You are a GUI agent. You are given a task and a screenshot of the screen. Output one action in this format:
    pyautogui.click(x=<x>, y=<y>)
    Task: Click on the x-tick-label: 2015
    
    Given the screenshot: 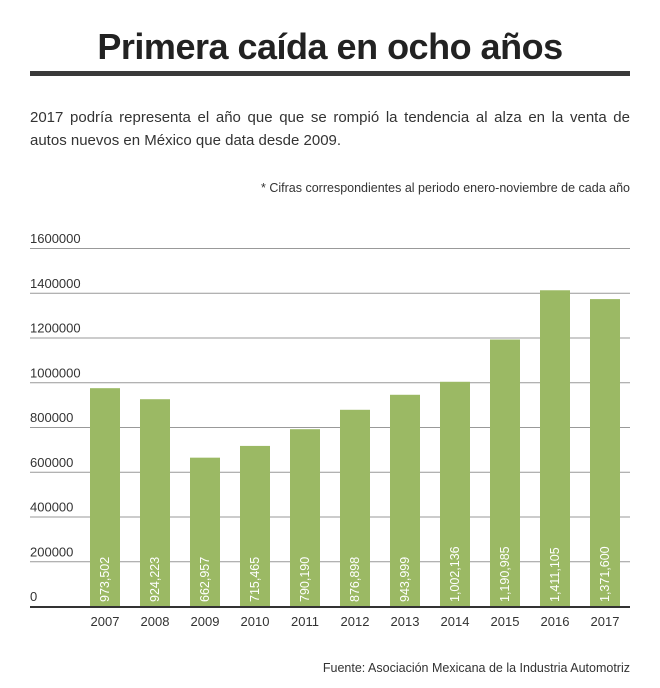 What is the action you would take?
    pyautogui.click(x=505, y=621)
    